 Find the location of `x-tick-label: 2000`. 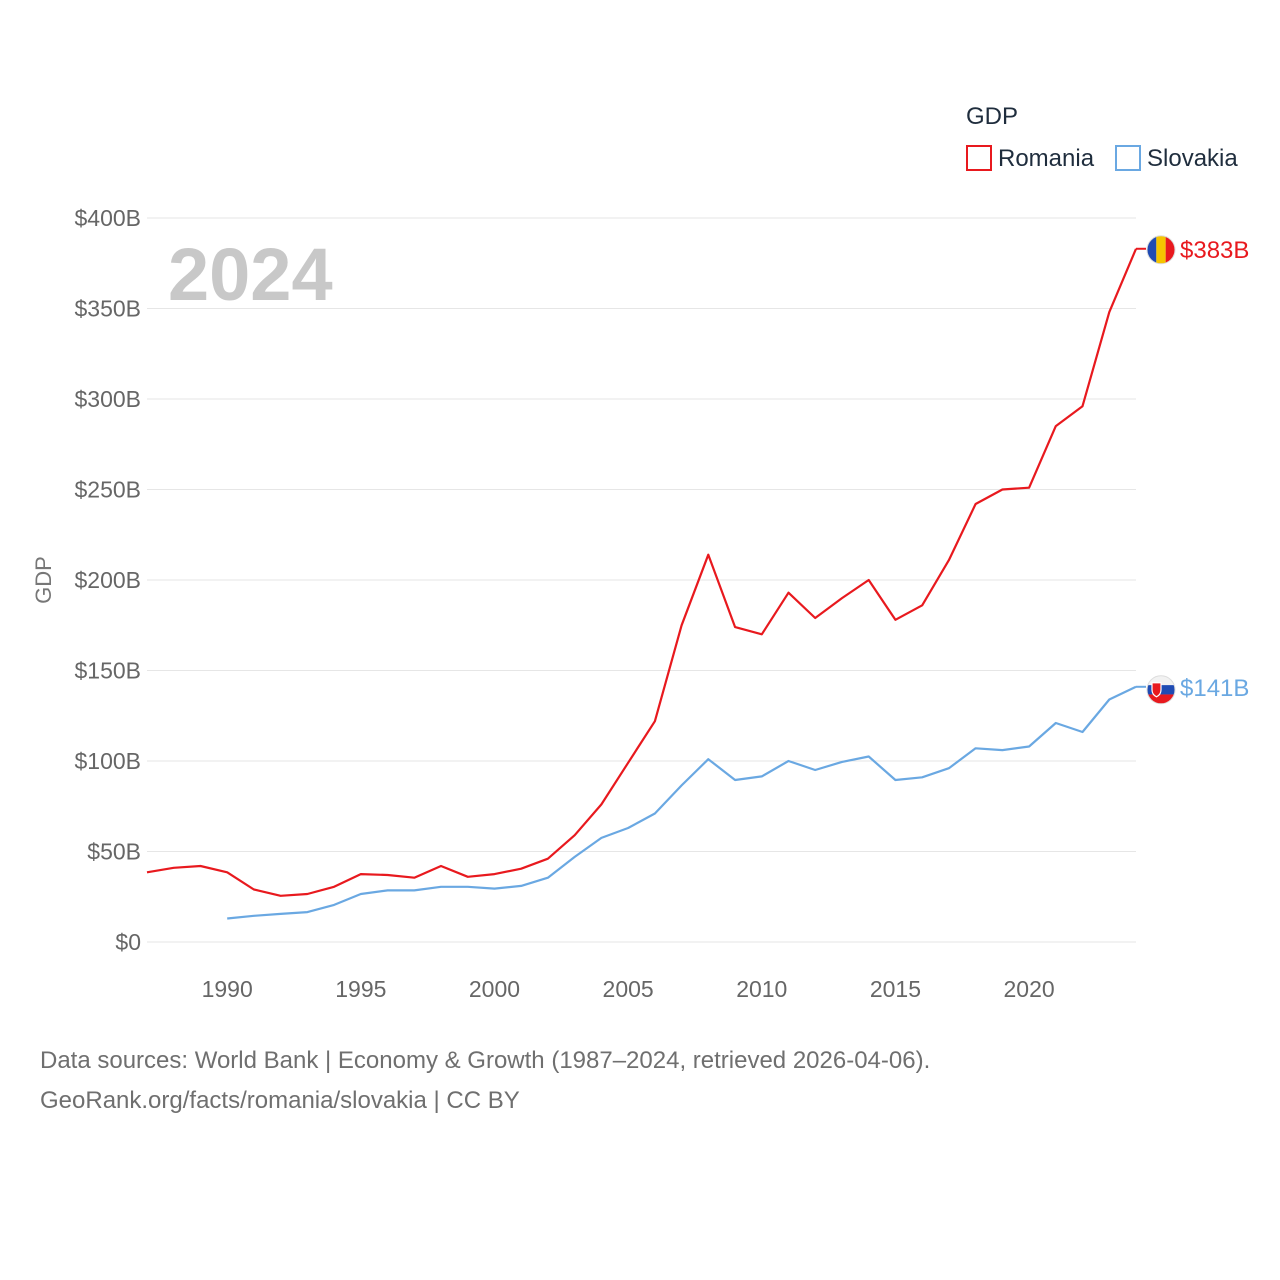

x-tick-label: 2000 is located at coordinates (494, 989).